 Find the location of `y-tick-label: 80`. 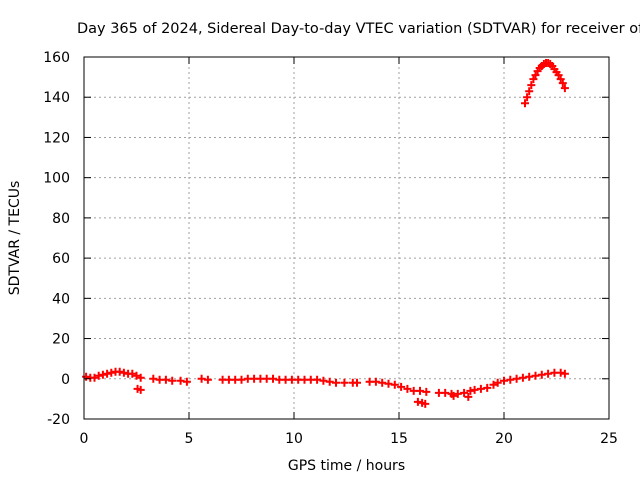

y-tick-label: 80 is located at coordinates (61, 219).